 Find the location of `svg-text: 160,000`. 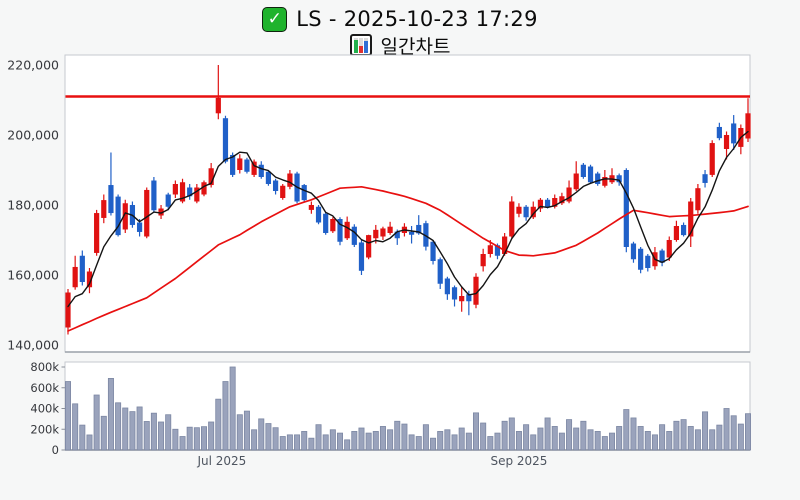

svg-text: 160,000 is located at coordinates (33, 275).